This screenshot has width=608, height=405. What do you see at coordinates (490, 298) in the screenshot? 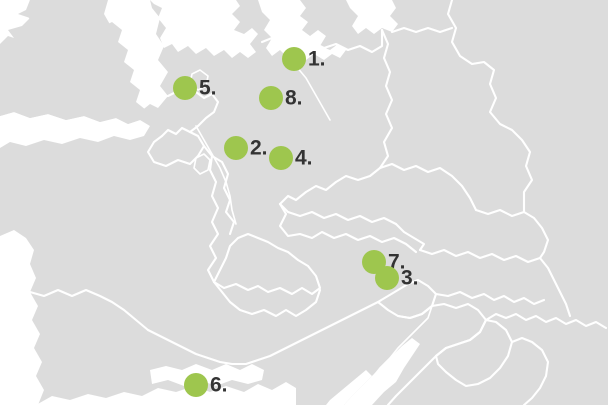
I see `hungary-croatia-border` at bounding box center [490, 298].